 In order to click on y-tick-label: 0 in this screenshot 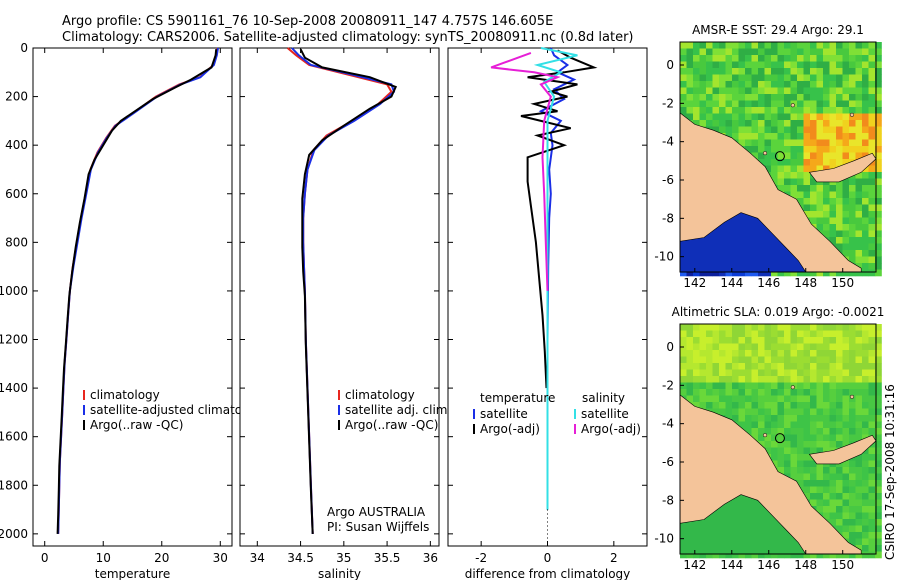, I will do `click(670, 347)`.